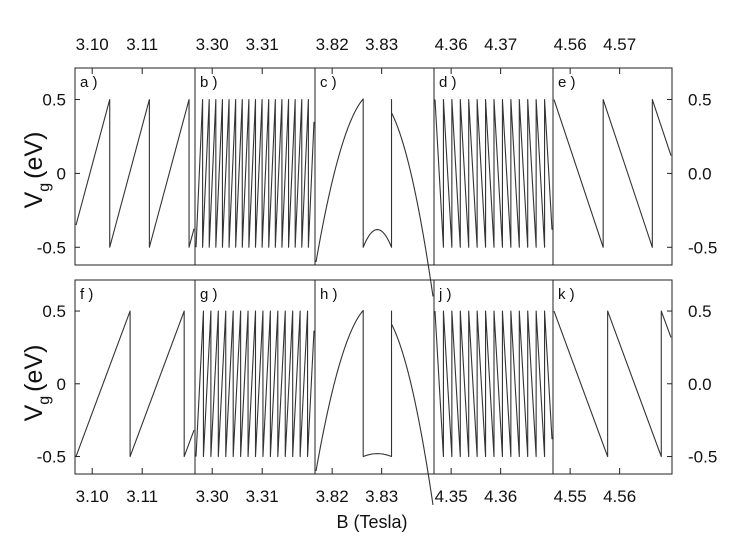 Image resolution: width=739 pixels, height=554 pixels. I want to click on panel-label: e ), so click(567, 82).